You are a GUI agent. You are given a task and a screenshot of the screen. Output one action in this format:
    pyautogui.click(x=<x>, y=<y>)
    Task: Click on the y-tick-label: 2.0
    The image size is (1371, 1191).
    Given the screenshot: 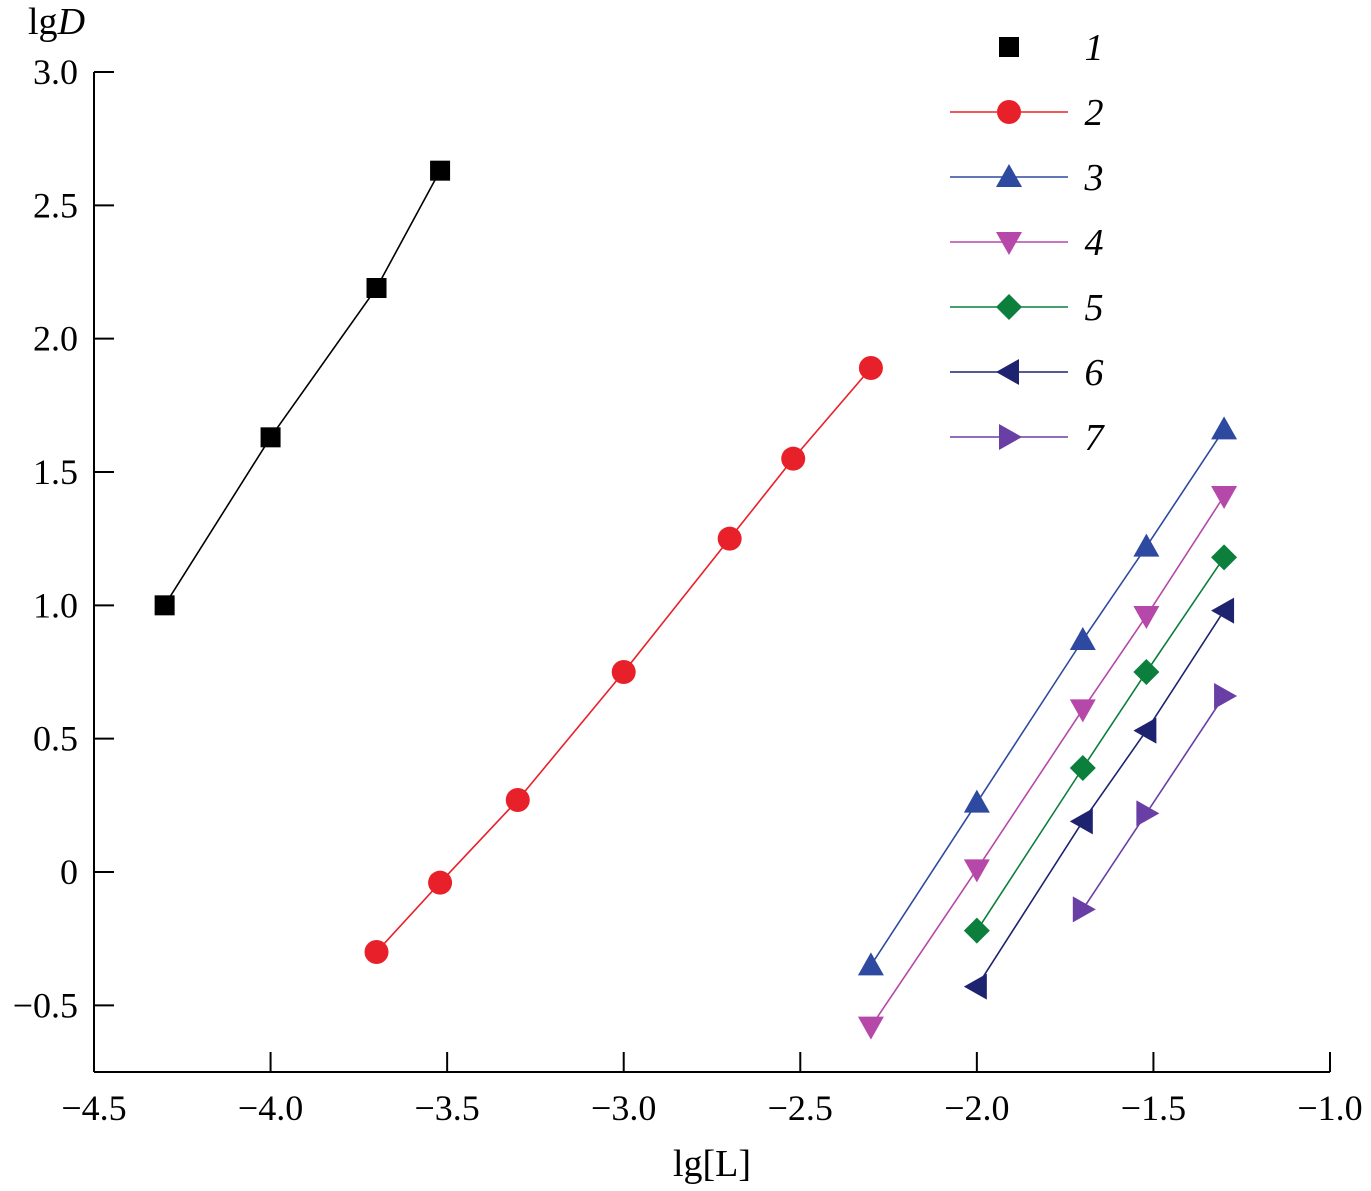 What is the action you would take?
    pyautogui.click(x=55, y=339)
    